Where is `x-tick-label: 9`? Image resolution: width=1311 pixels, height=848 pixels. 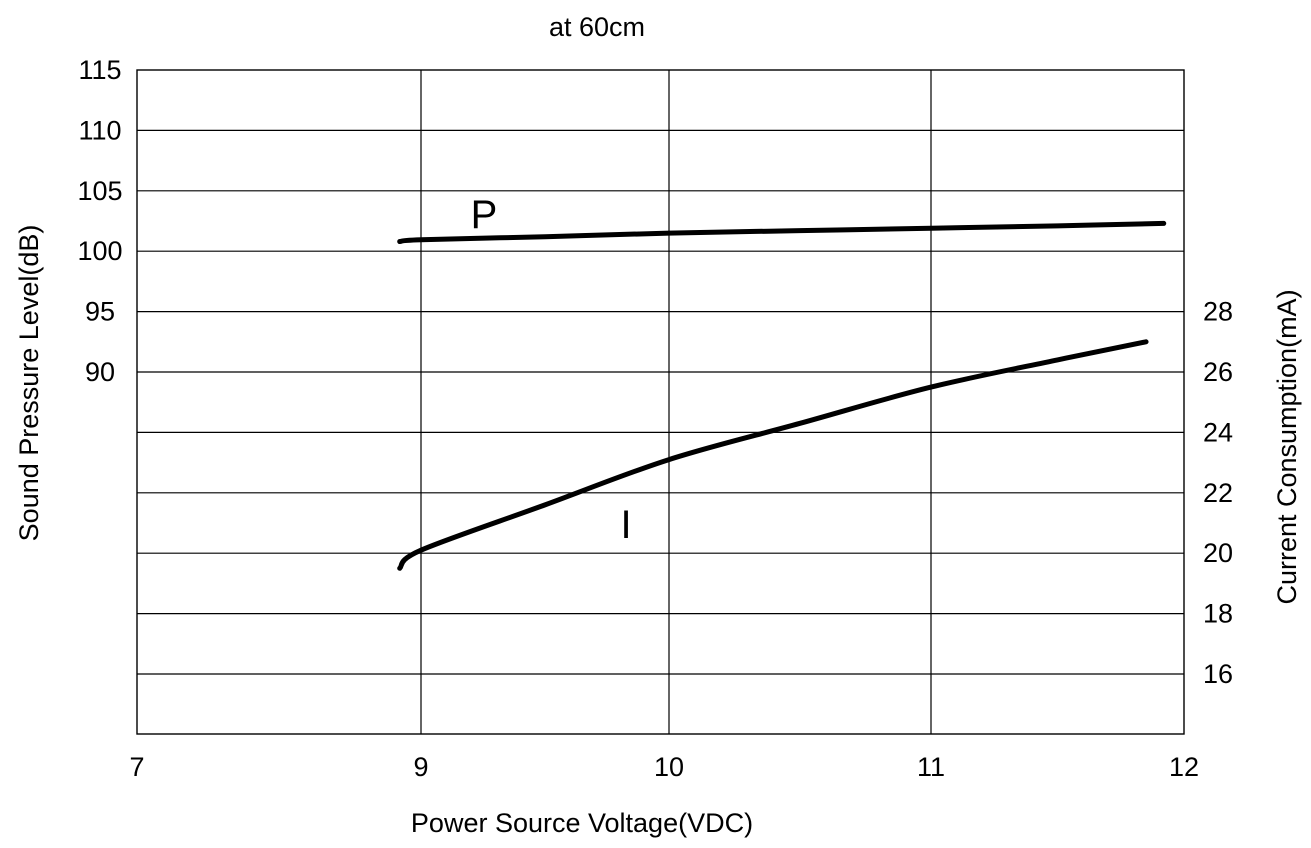 x-tick-label: 9 is located at coordinates (420, 767).